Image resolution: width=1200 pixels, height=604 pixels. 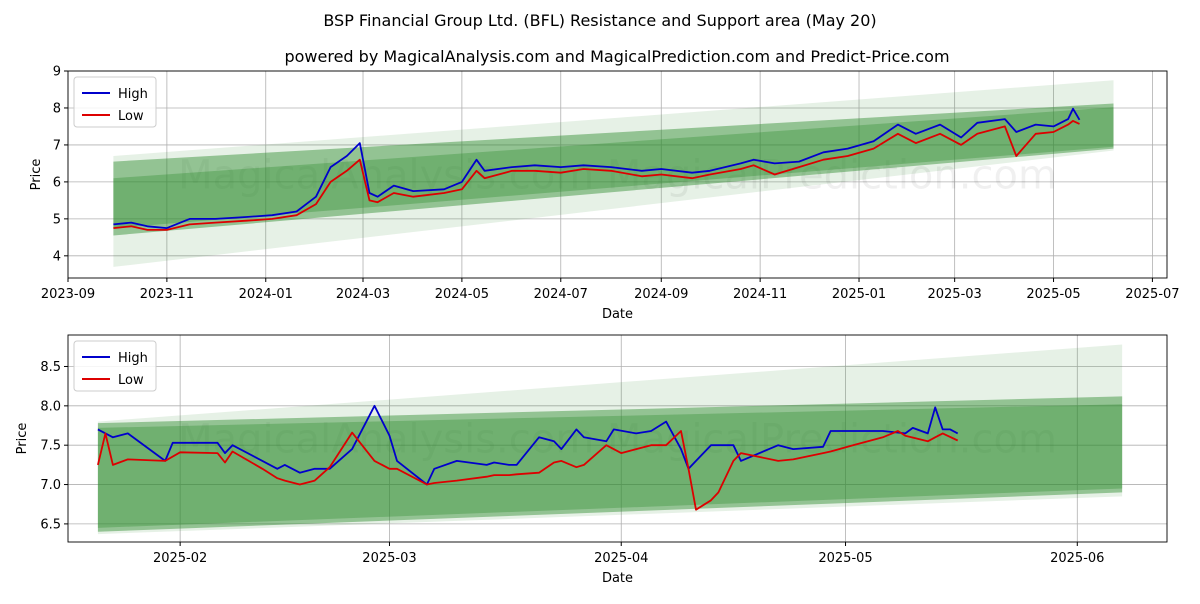 I want to click on x-tick-label: 2024-05, so click(x=462, y=294).